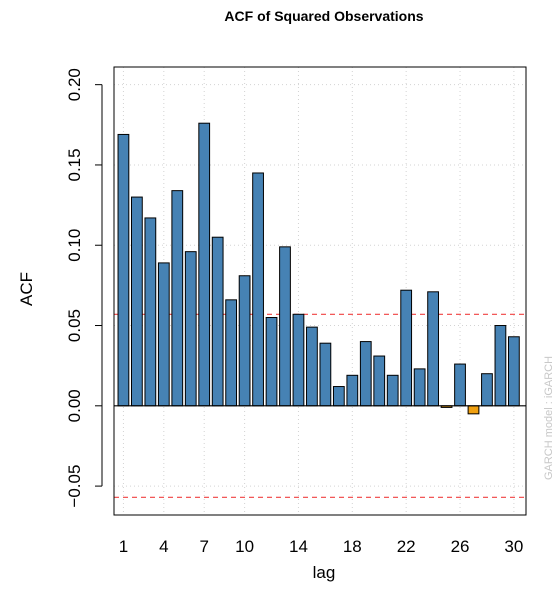 The width and height of the screenshot is (557, 597). What do you see at coordinates (513, 546) in the screenshot?
I see `x-tick-label: 30` at bounding box center [513, 546].